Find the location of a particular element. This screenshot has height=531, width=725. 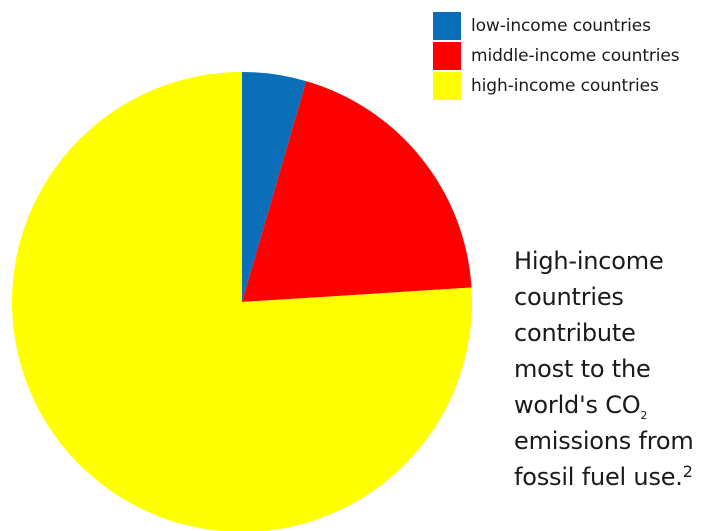

annotation-line: most to the is located at coordinates (582, 369).